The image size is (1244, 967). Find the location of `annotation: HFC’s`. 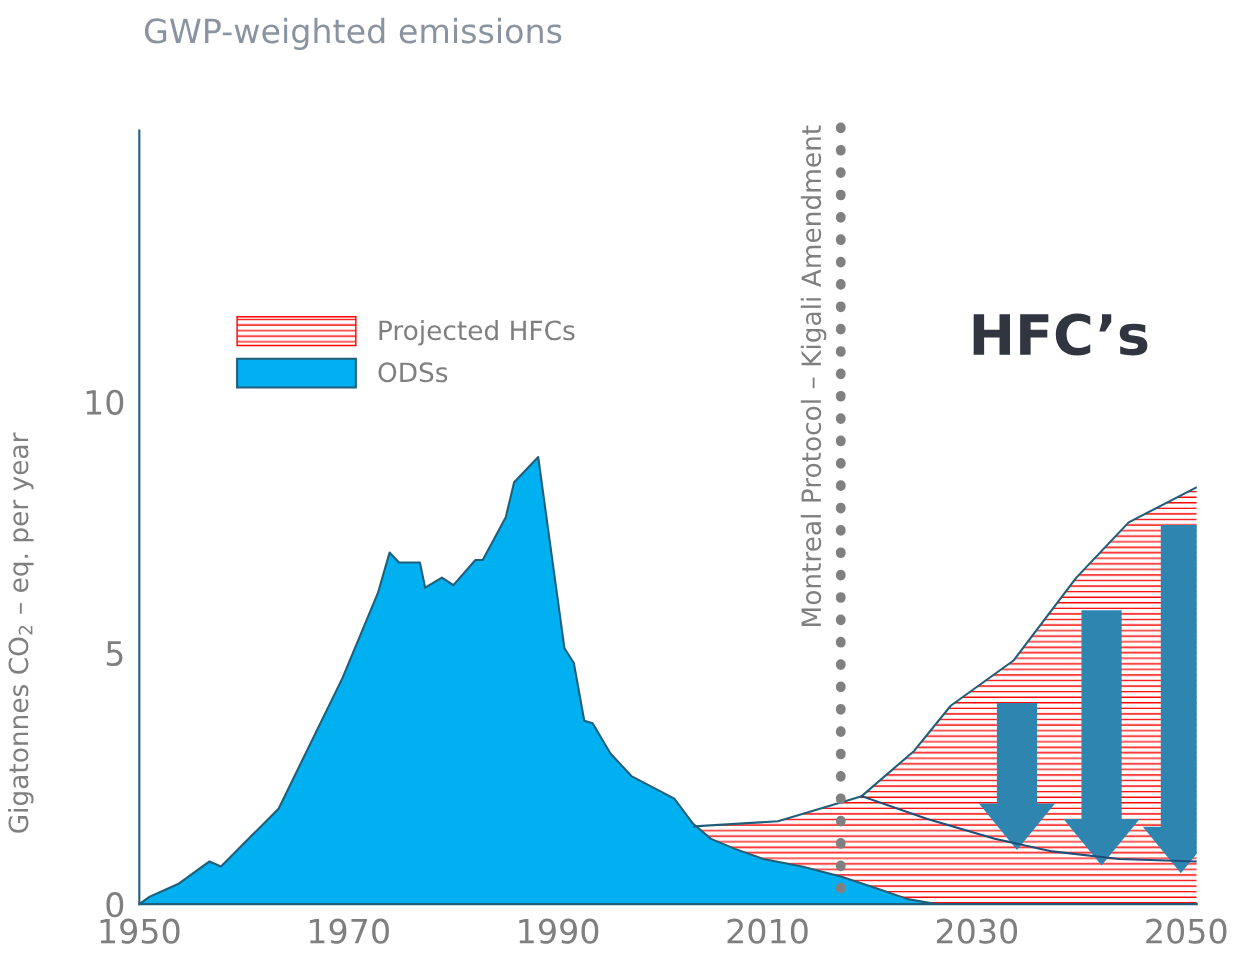

annotation: HFC’s is located at coordinates (1060, 334).